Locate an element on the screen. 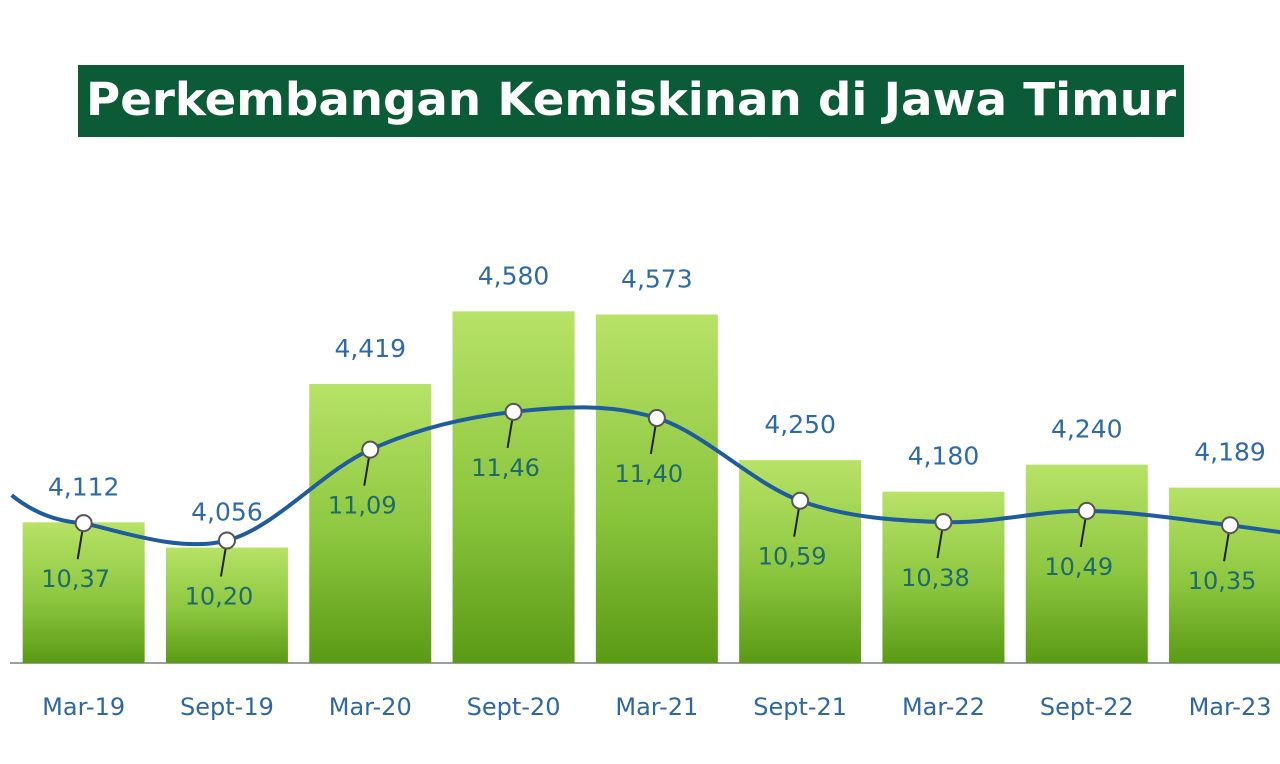 This screenshot has width=1280, height=764. line-value-label: 10,20 is located at coordinates (219, 597).